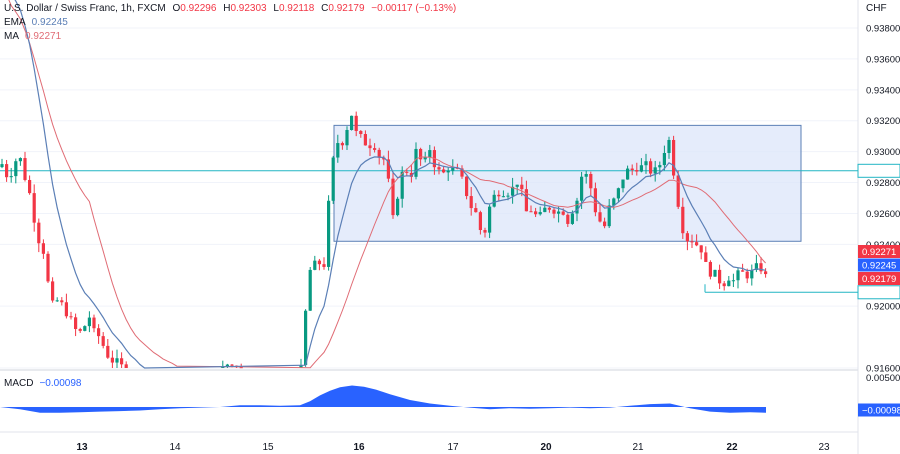 This screenshot has width=900, height=454. I want to click on ma-value: 0.92271, so click(43, 36).